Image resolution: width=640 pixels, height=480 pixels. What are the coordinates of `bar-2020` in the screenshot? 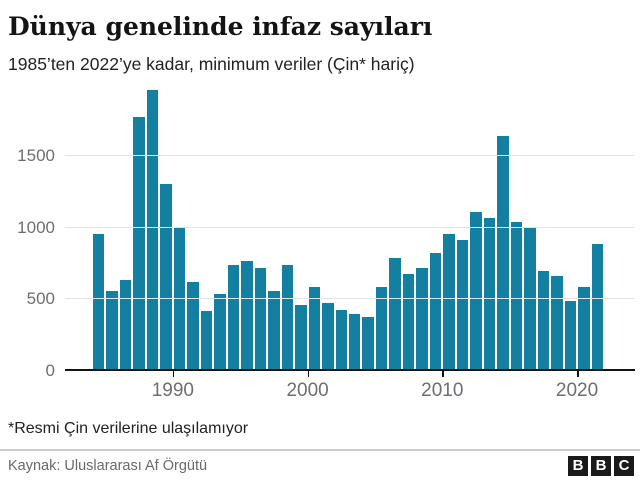 It's located at (570, 335).